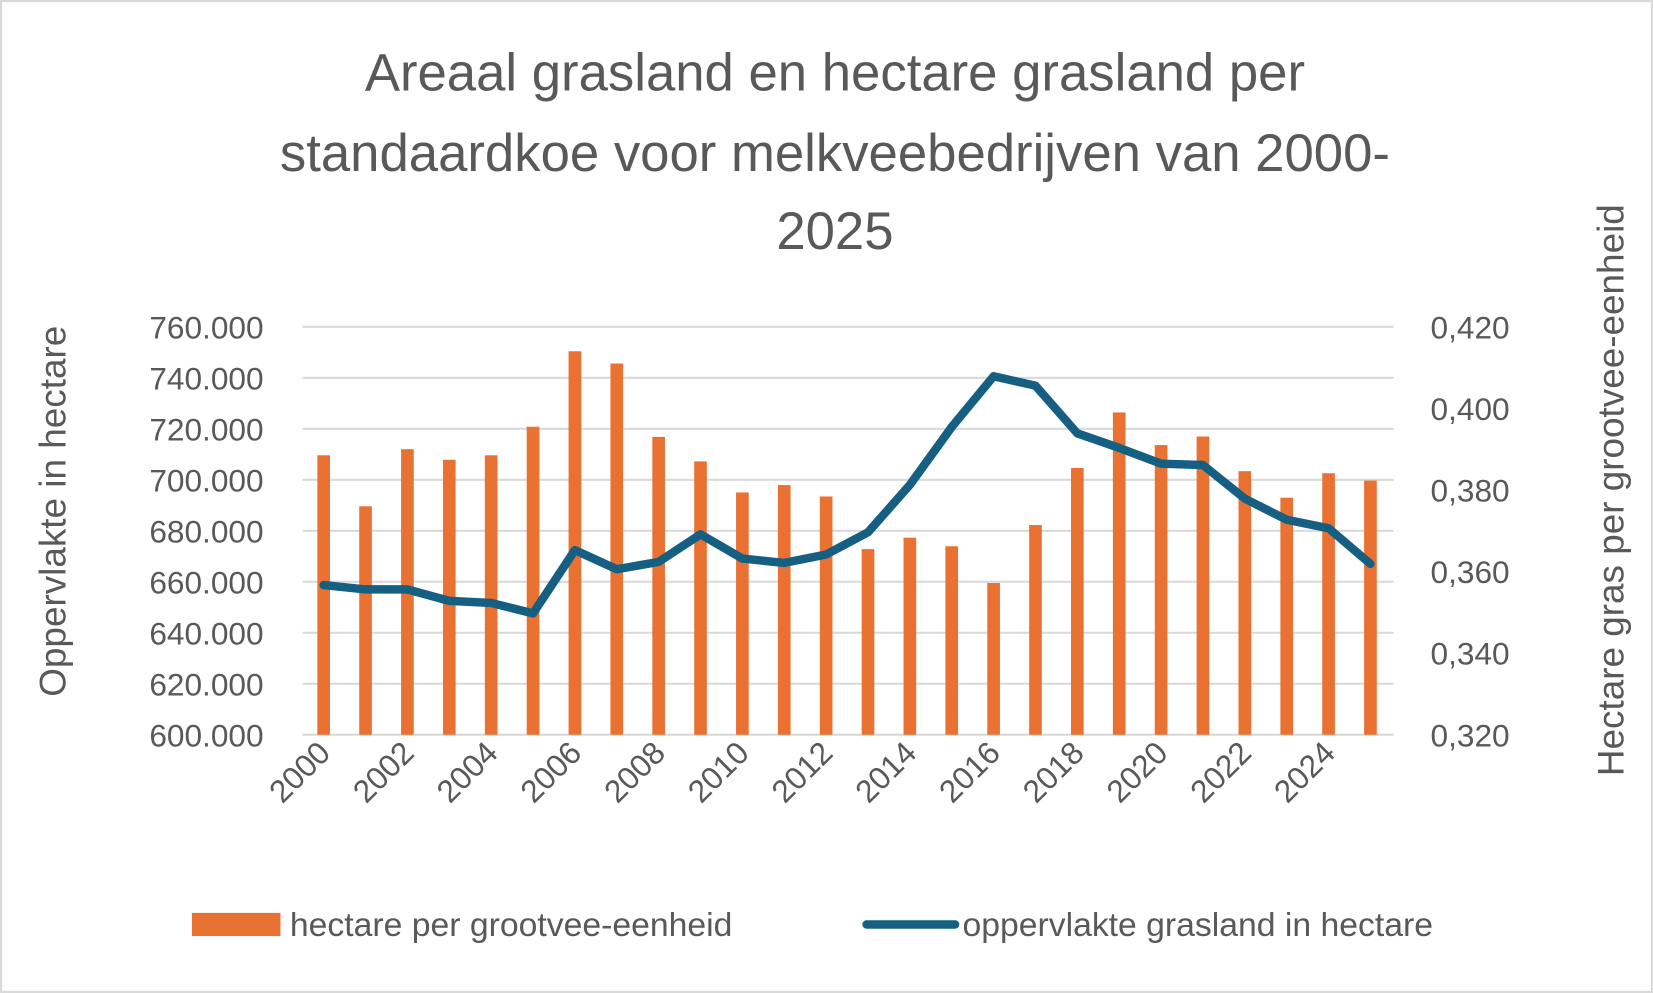  What do you see at coordinates (206, 633) in the screenshot?
I see `y-tick-left: 640.000` at bounding box center [206, 633].